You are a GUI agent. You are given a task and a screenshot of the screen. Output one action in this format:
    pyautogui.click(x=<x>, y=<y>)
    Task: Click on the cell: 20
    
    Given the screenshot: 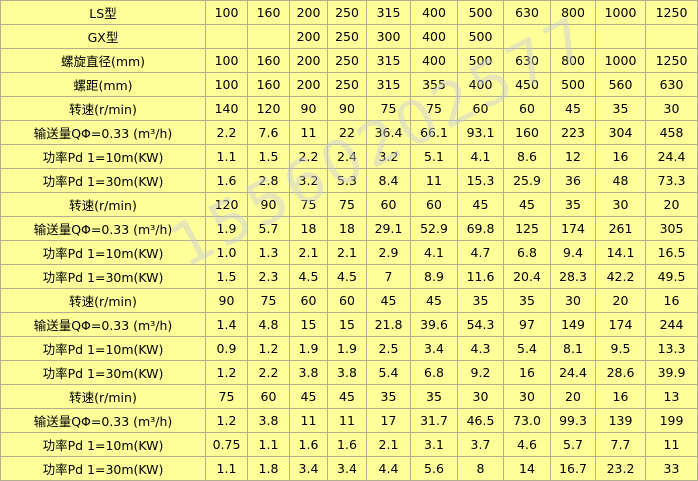 What is the action you would take?
    pyautogui.click(x=573, y=396)
    